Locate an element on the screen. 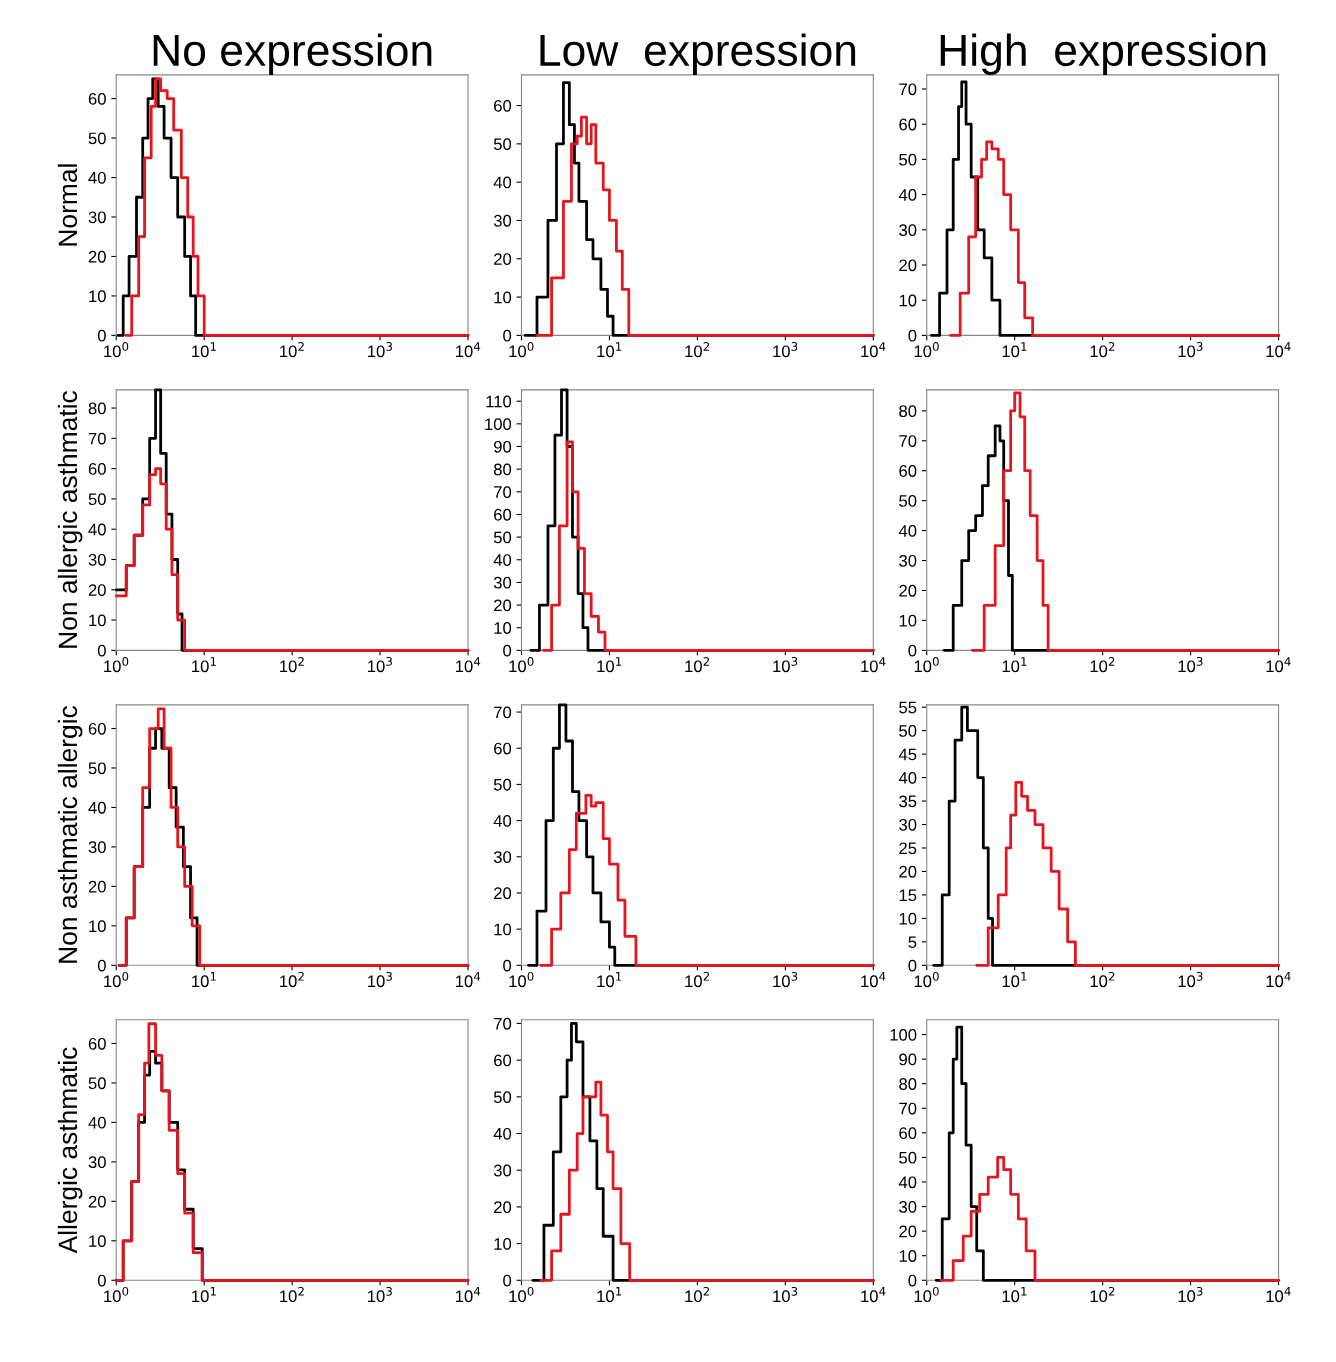 The image size is (1336, 1362). y-tick-label: 5 is located at coordinates (912, 942).